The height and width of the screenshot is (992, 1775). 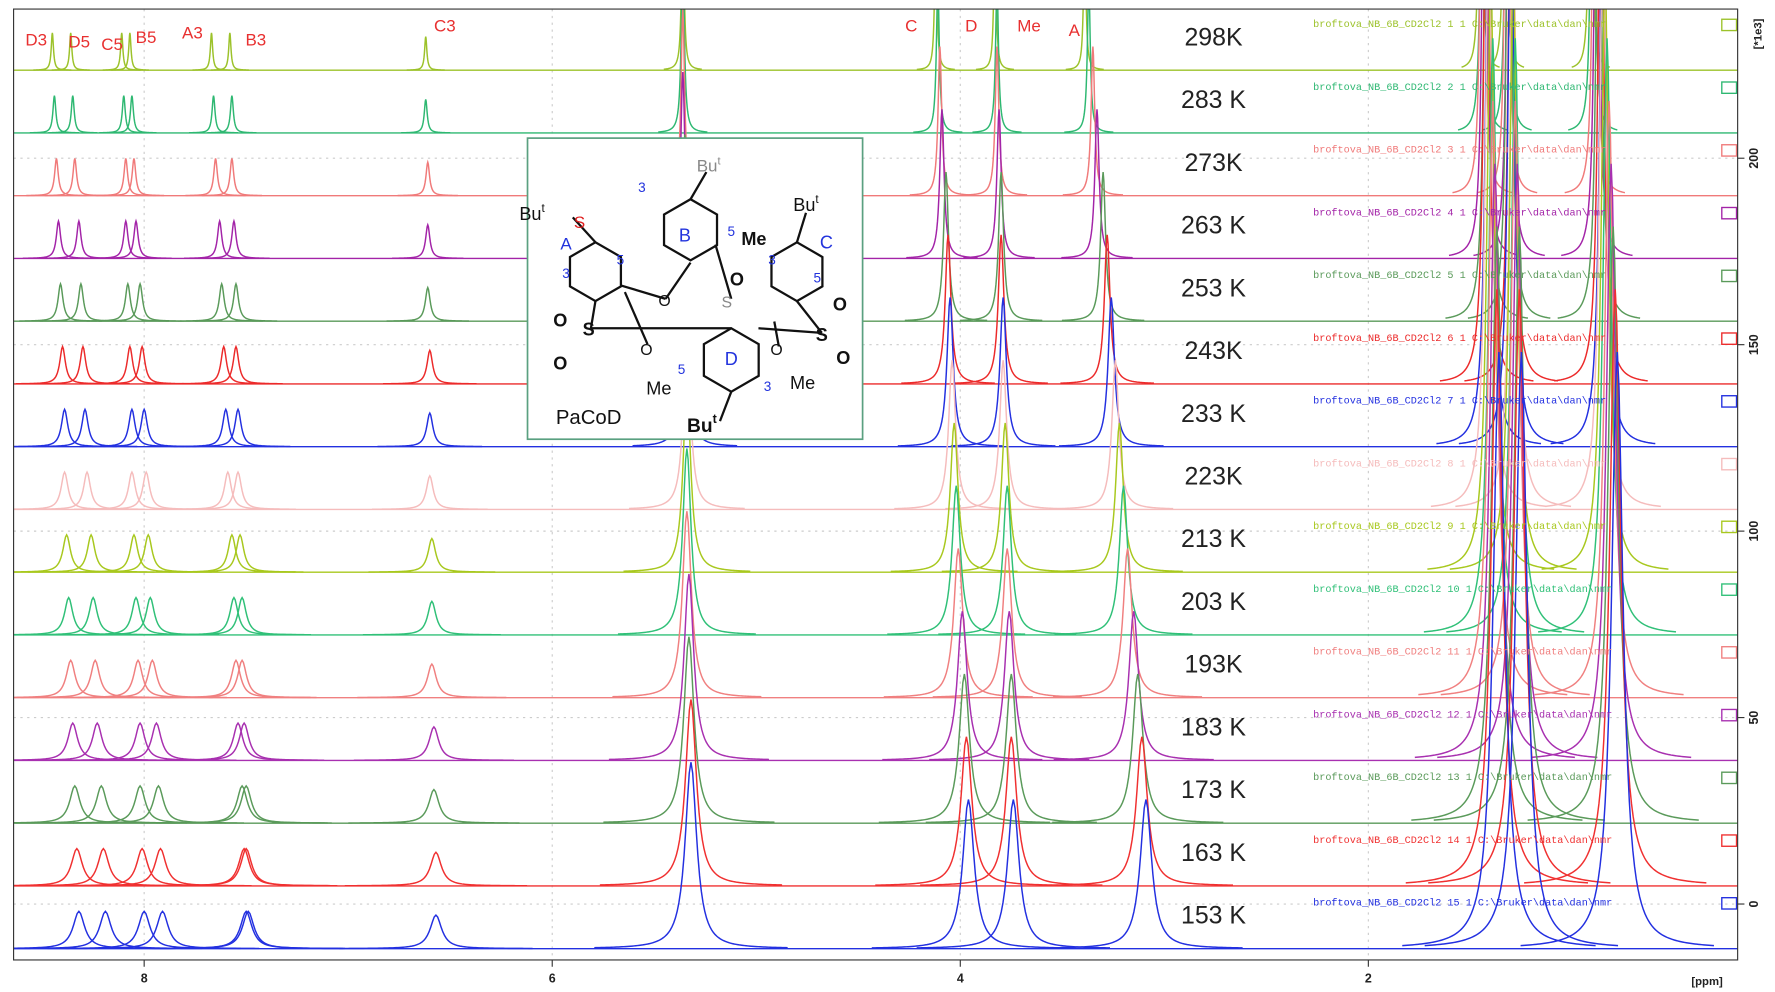 What do you see at coordinates (695, 289) in the screenshot?
I see `inset-frame` at bounding box center [695, 289].